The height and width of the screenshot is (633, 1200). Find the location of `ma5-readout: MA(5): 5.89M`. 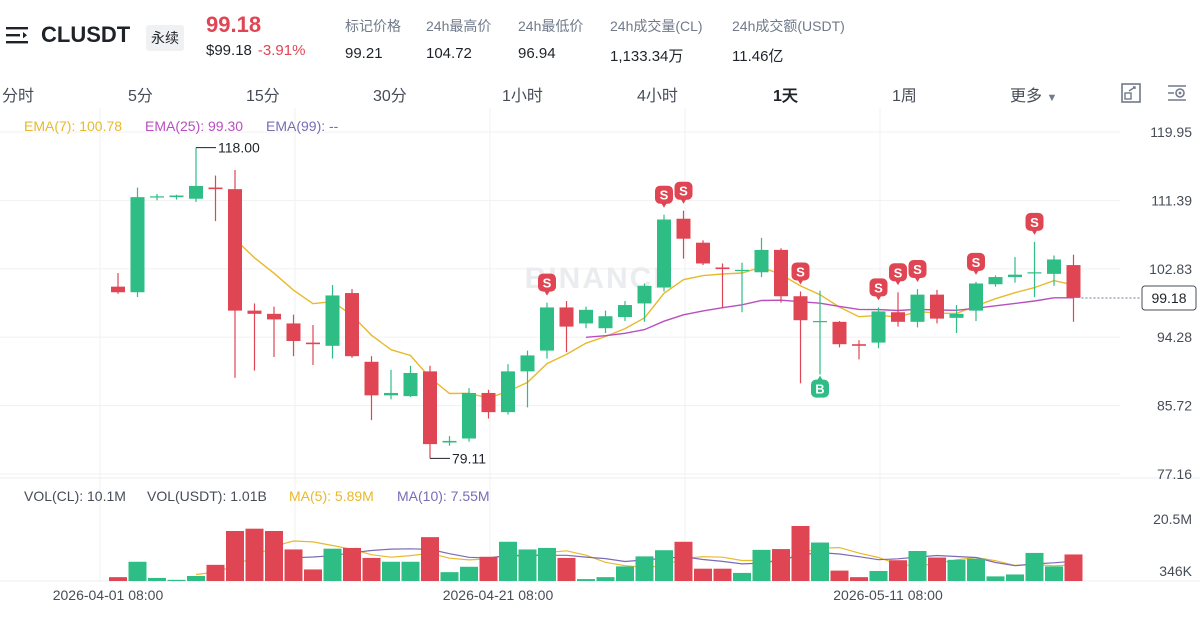

ma5-readout: MA(5): 5.89M is located at coordinates (331, 496).